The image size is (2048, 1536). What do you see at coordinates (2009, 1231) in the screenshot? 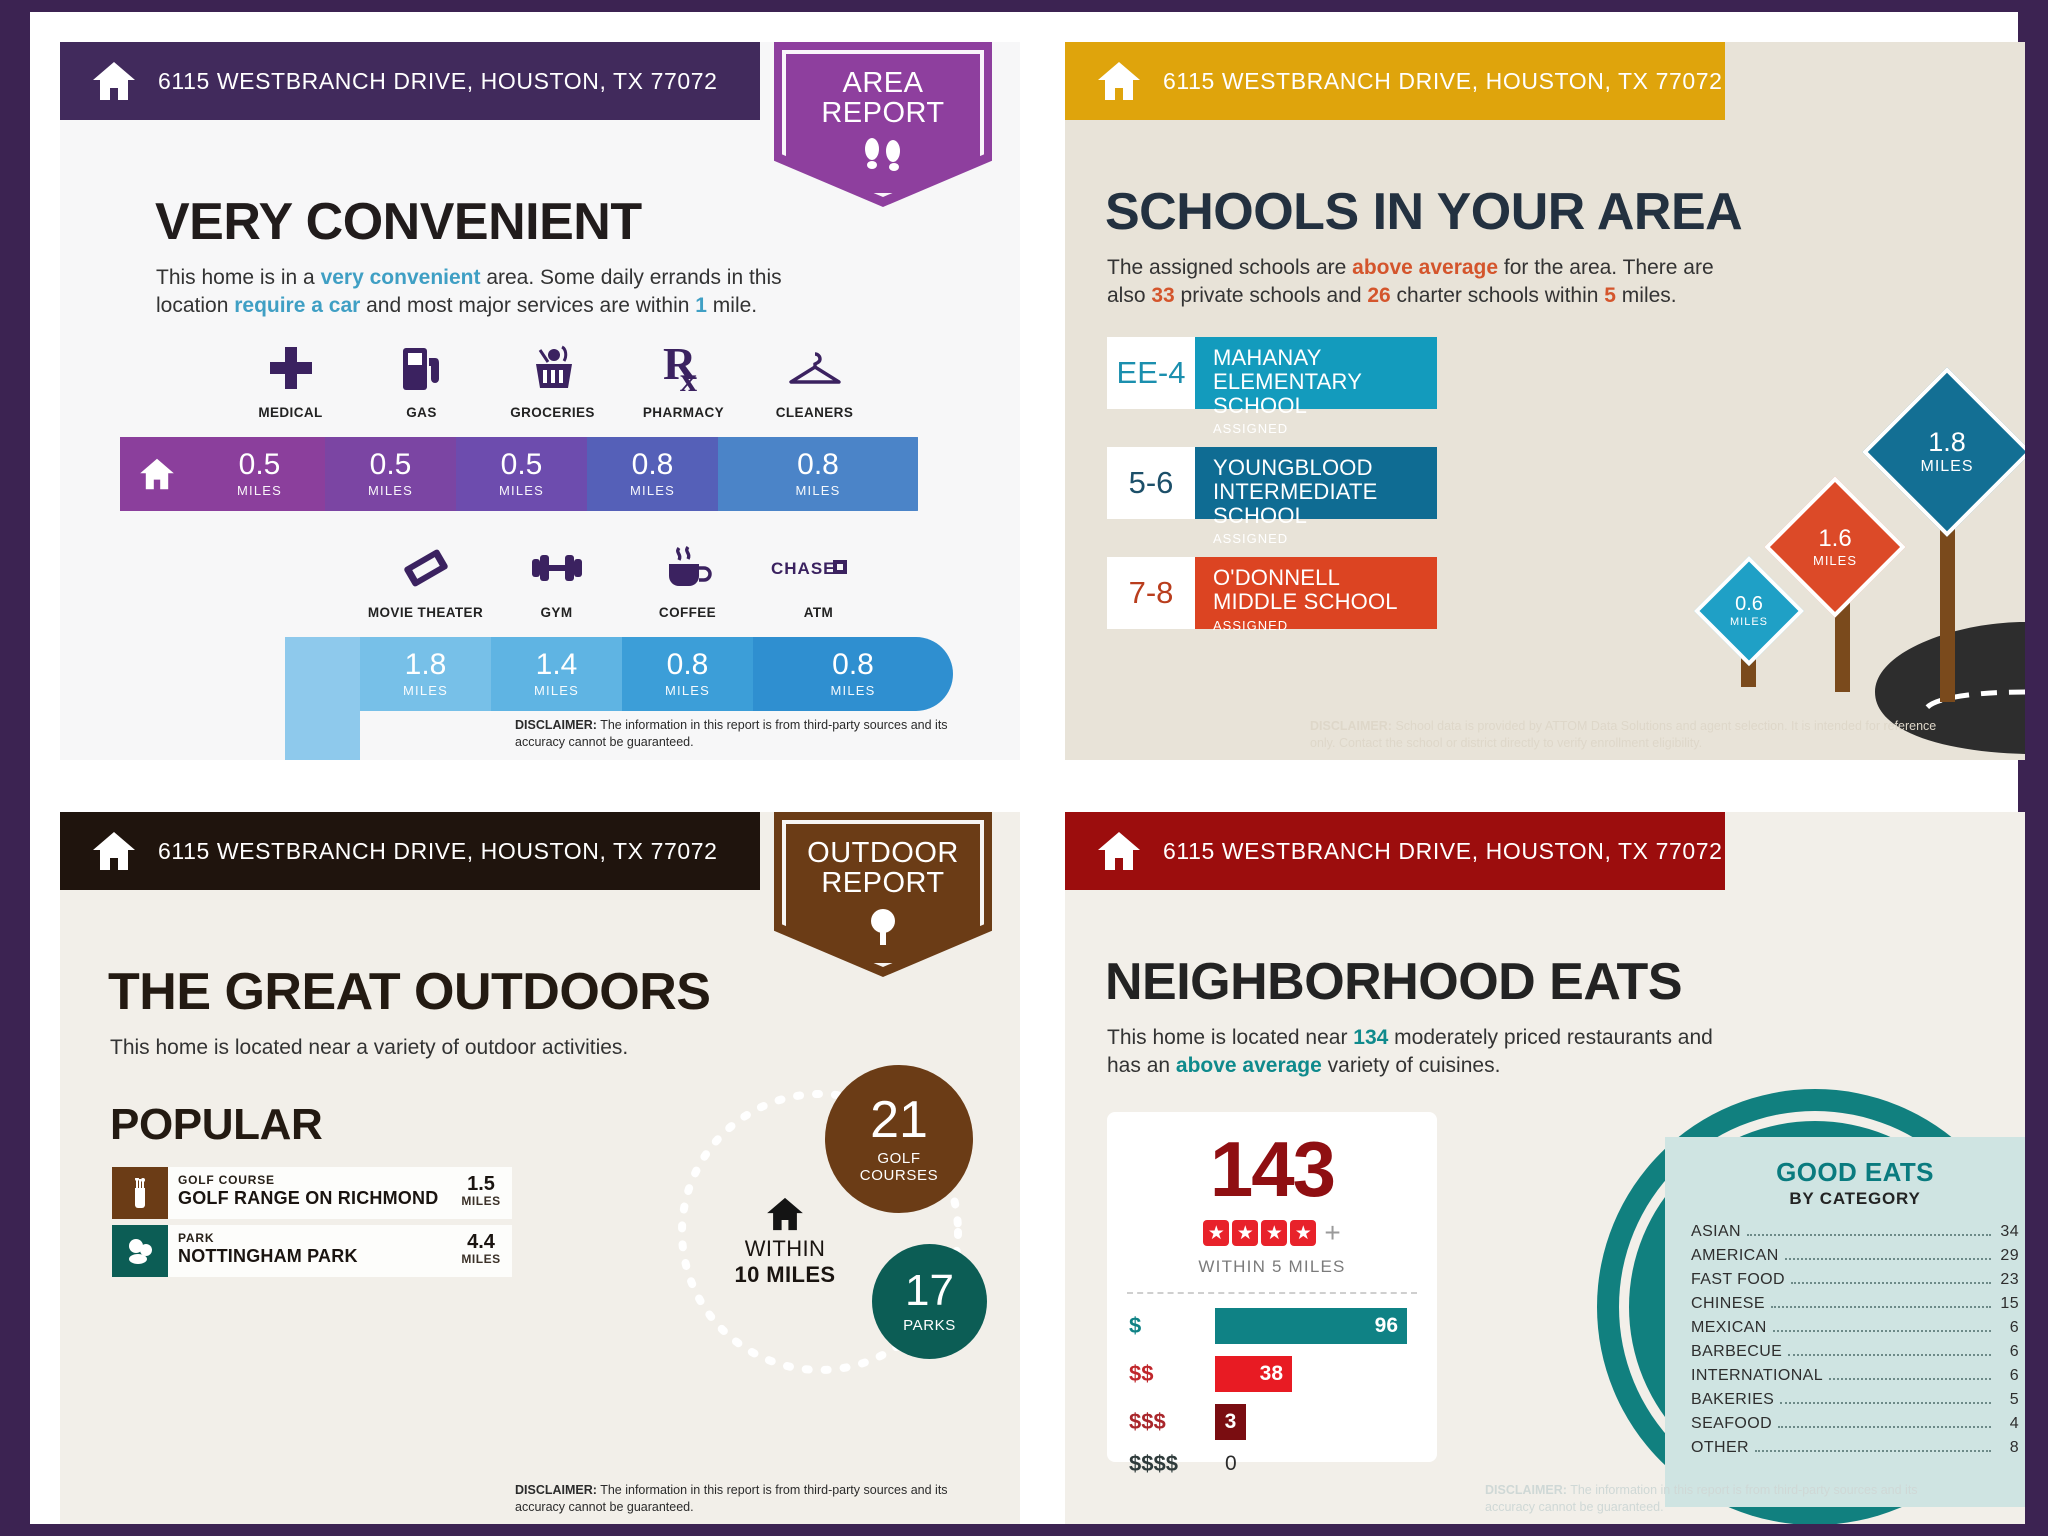
I see `good-eats-count: 34` at bounding box center [2009, 1231].